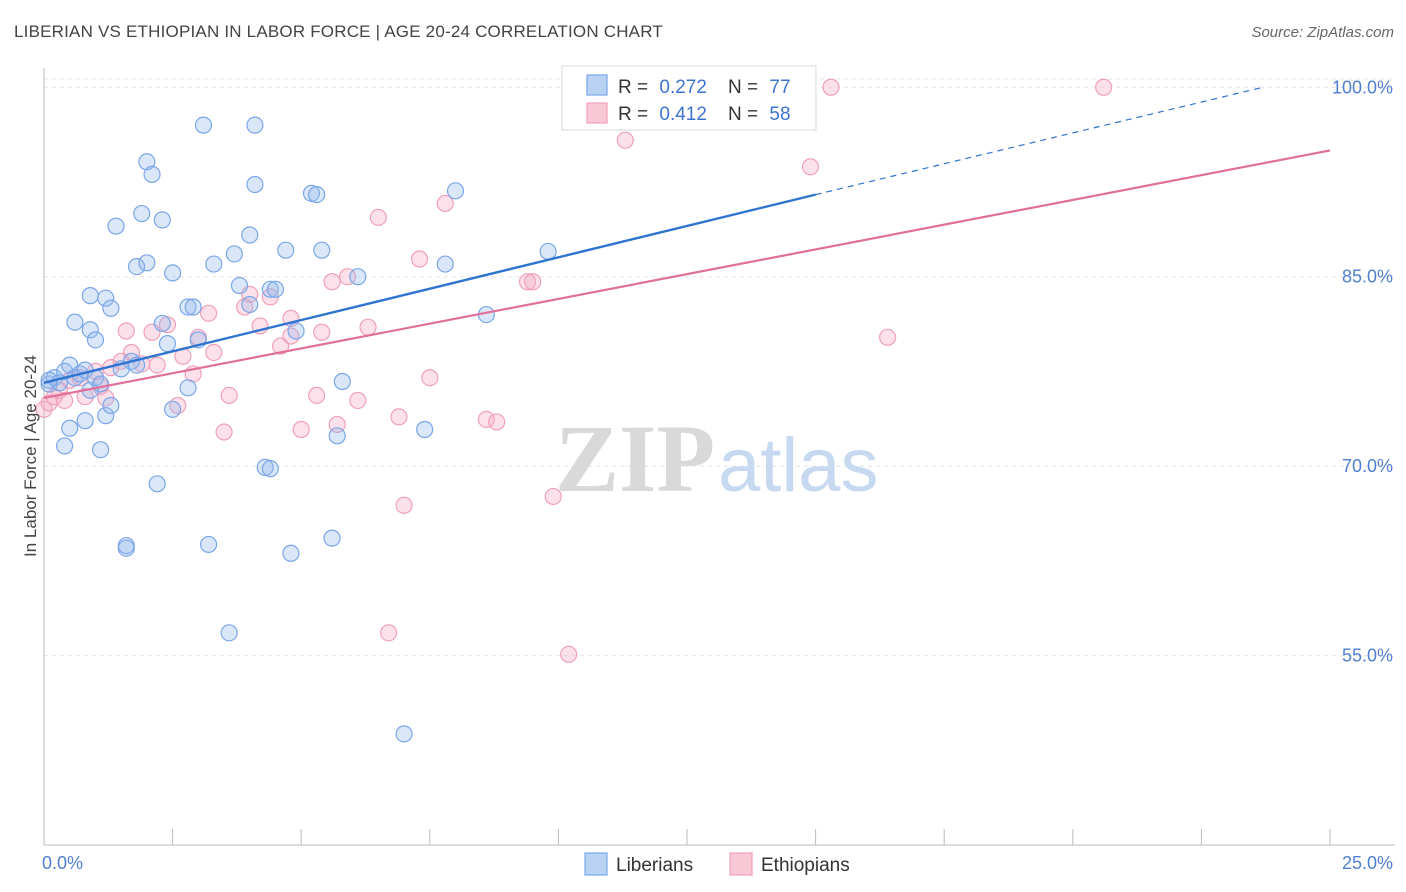  I want to click on legend-r-value-2: 0.412, so click(683, 114).